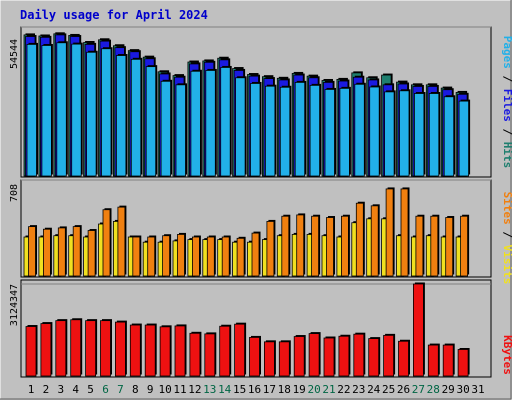  I want to click on x-tick-label-day-20: 20, so click(313, 389).